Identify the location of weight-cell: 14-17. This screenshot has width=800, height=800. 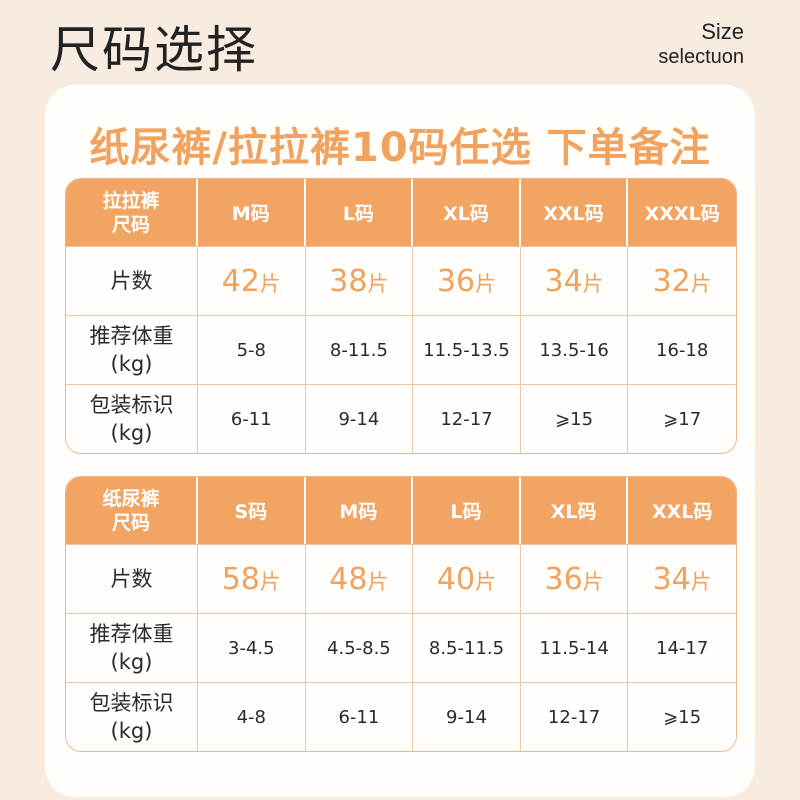
(682, 647).